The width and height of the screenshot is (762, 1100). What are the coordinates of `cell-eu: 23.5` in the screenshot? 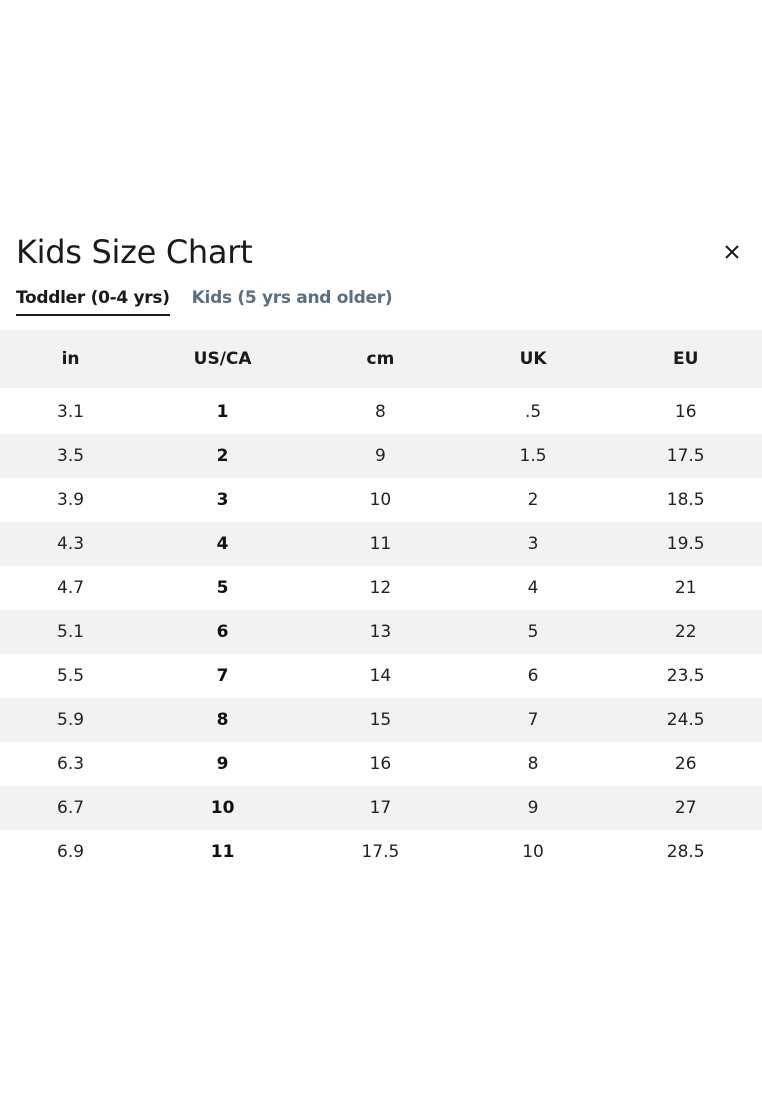 It's located at (685, 676).